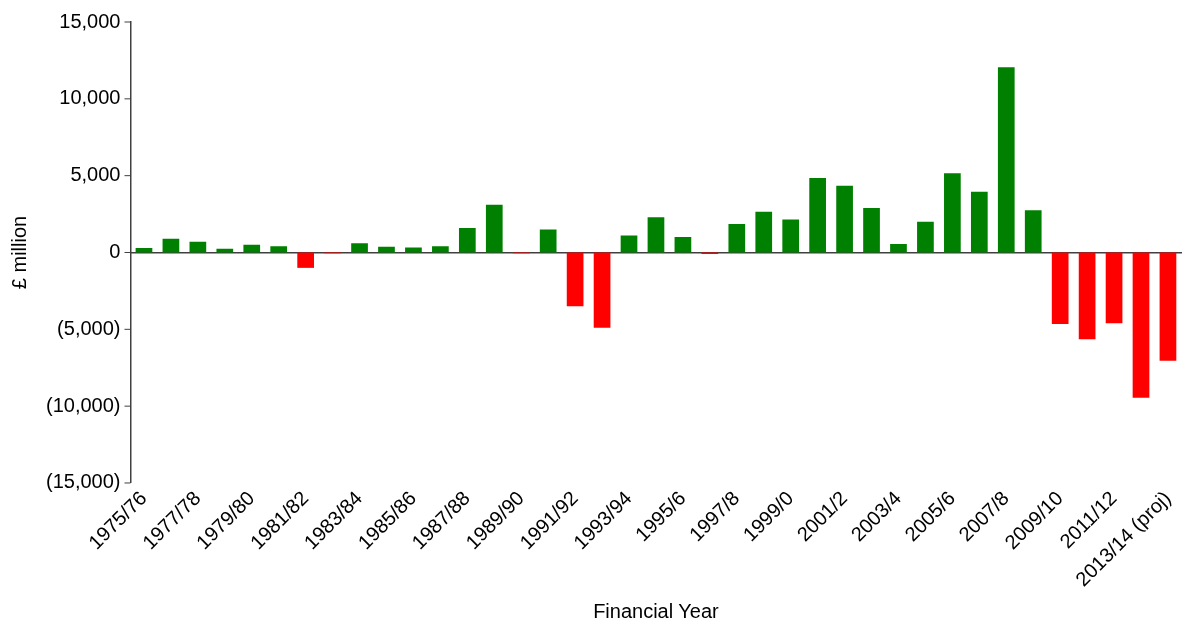  I want to click on y-tick-label: 5,000, so click(95, 174).